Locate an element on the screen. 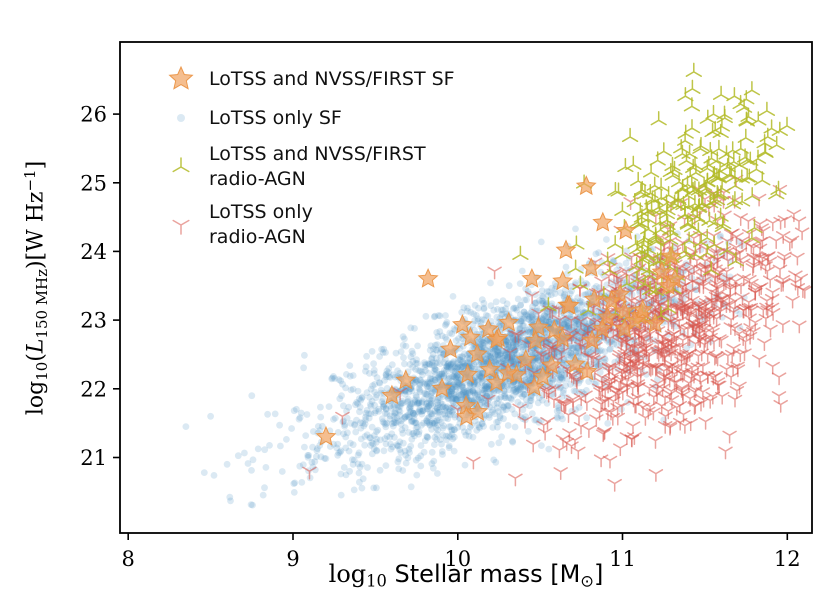 The width and height of the screenshot is (831, 615). svg-text: 26 is located at coordinates (93, 115).